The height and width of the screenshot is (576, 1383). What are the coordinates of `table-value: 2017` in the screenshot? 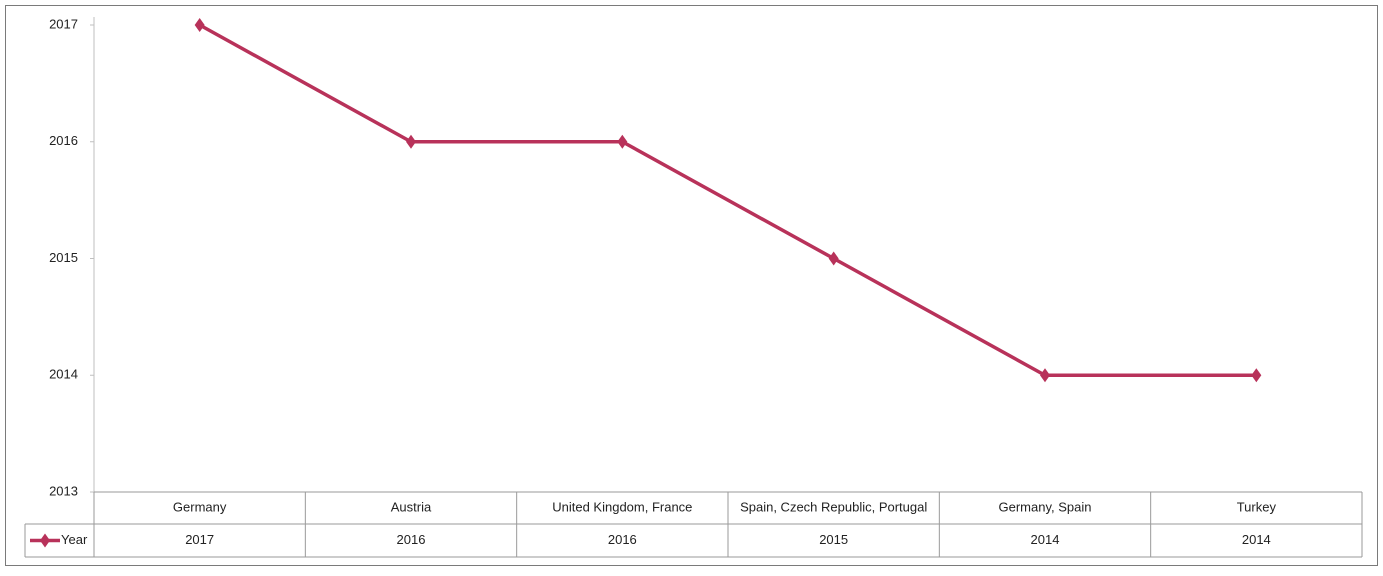 It's located at (199, 539).